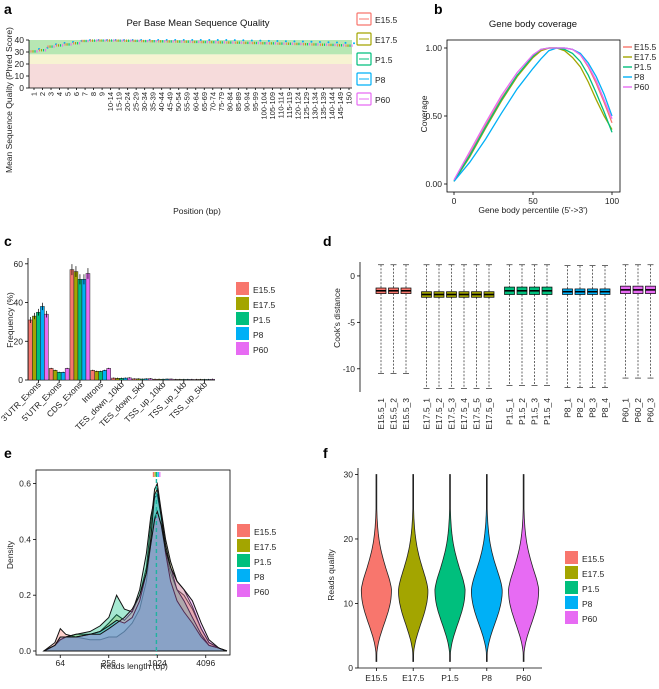  Describe the element at coordinates (265, 547) in the screenshot. I see `panel-e-legend-label-1: E17.5` at that location.